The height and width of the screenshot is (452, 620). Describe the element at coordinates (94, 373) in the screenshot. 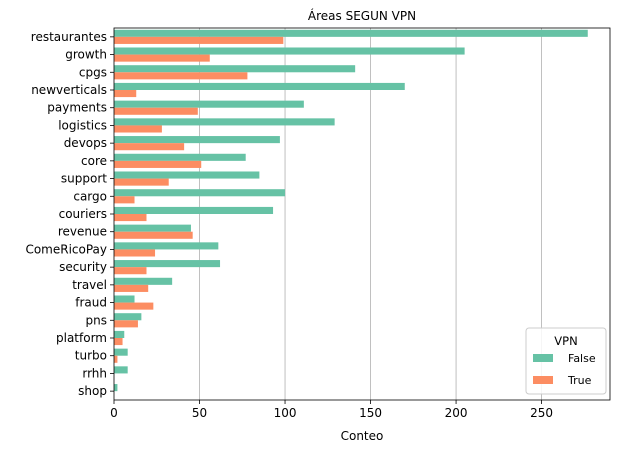

I see `y-tick-label: rrhh` at that location.